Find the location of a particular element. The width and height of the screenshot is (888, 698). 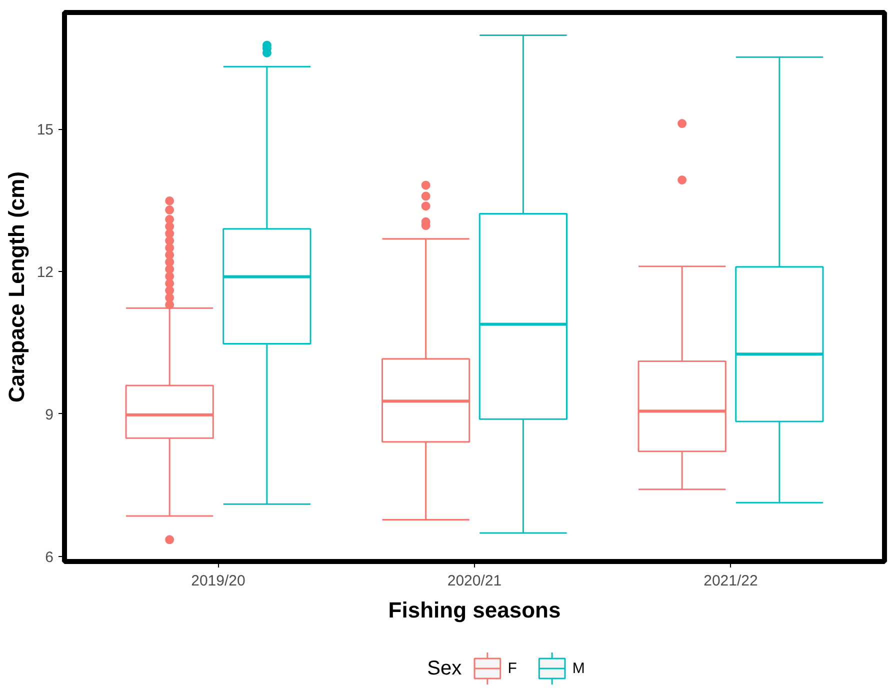

x-tick-label: 2019/20 is located at coordinates (218, 581).